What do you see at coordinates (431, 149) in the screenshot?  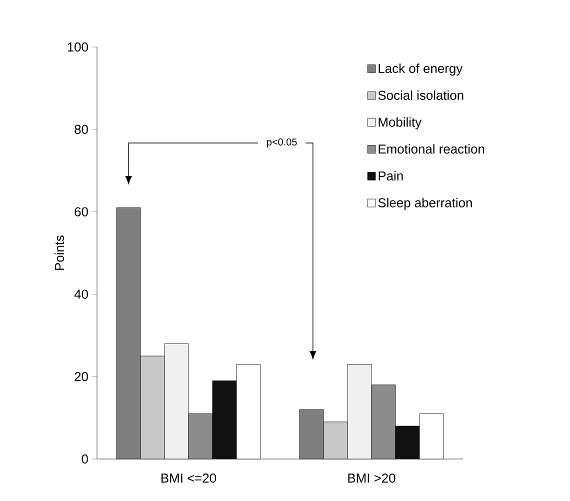 I see `legend-label: Emotional reaction` at bounding box center [431, 149].